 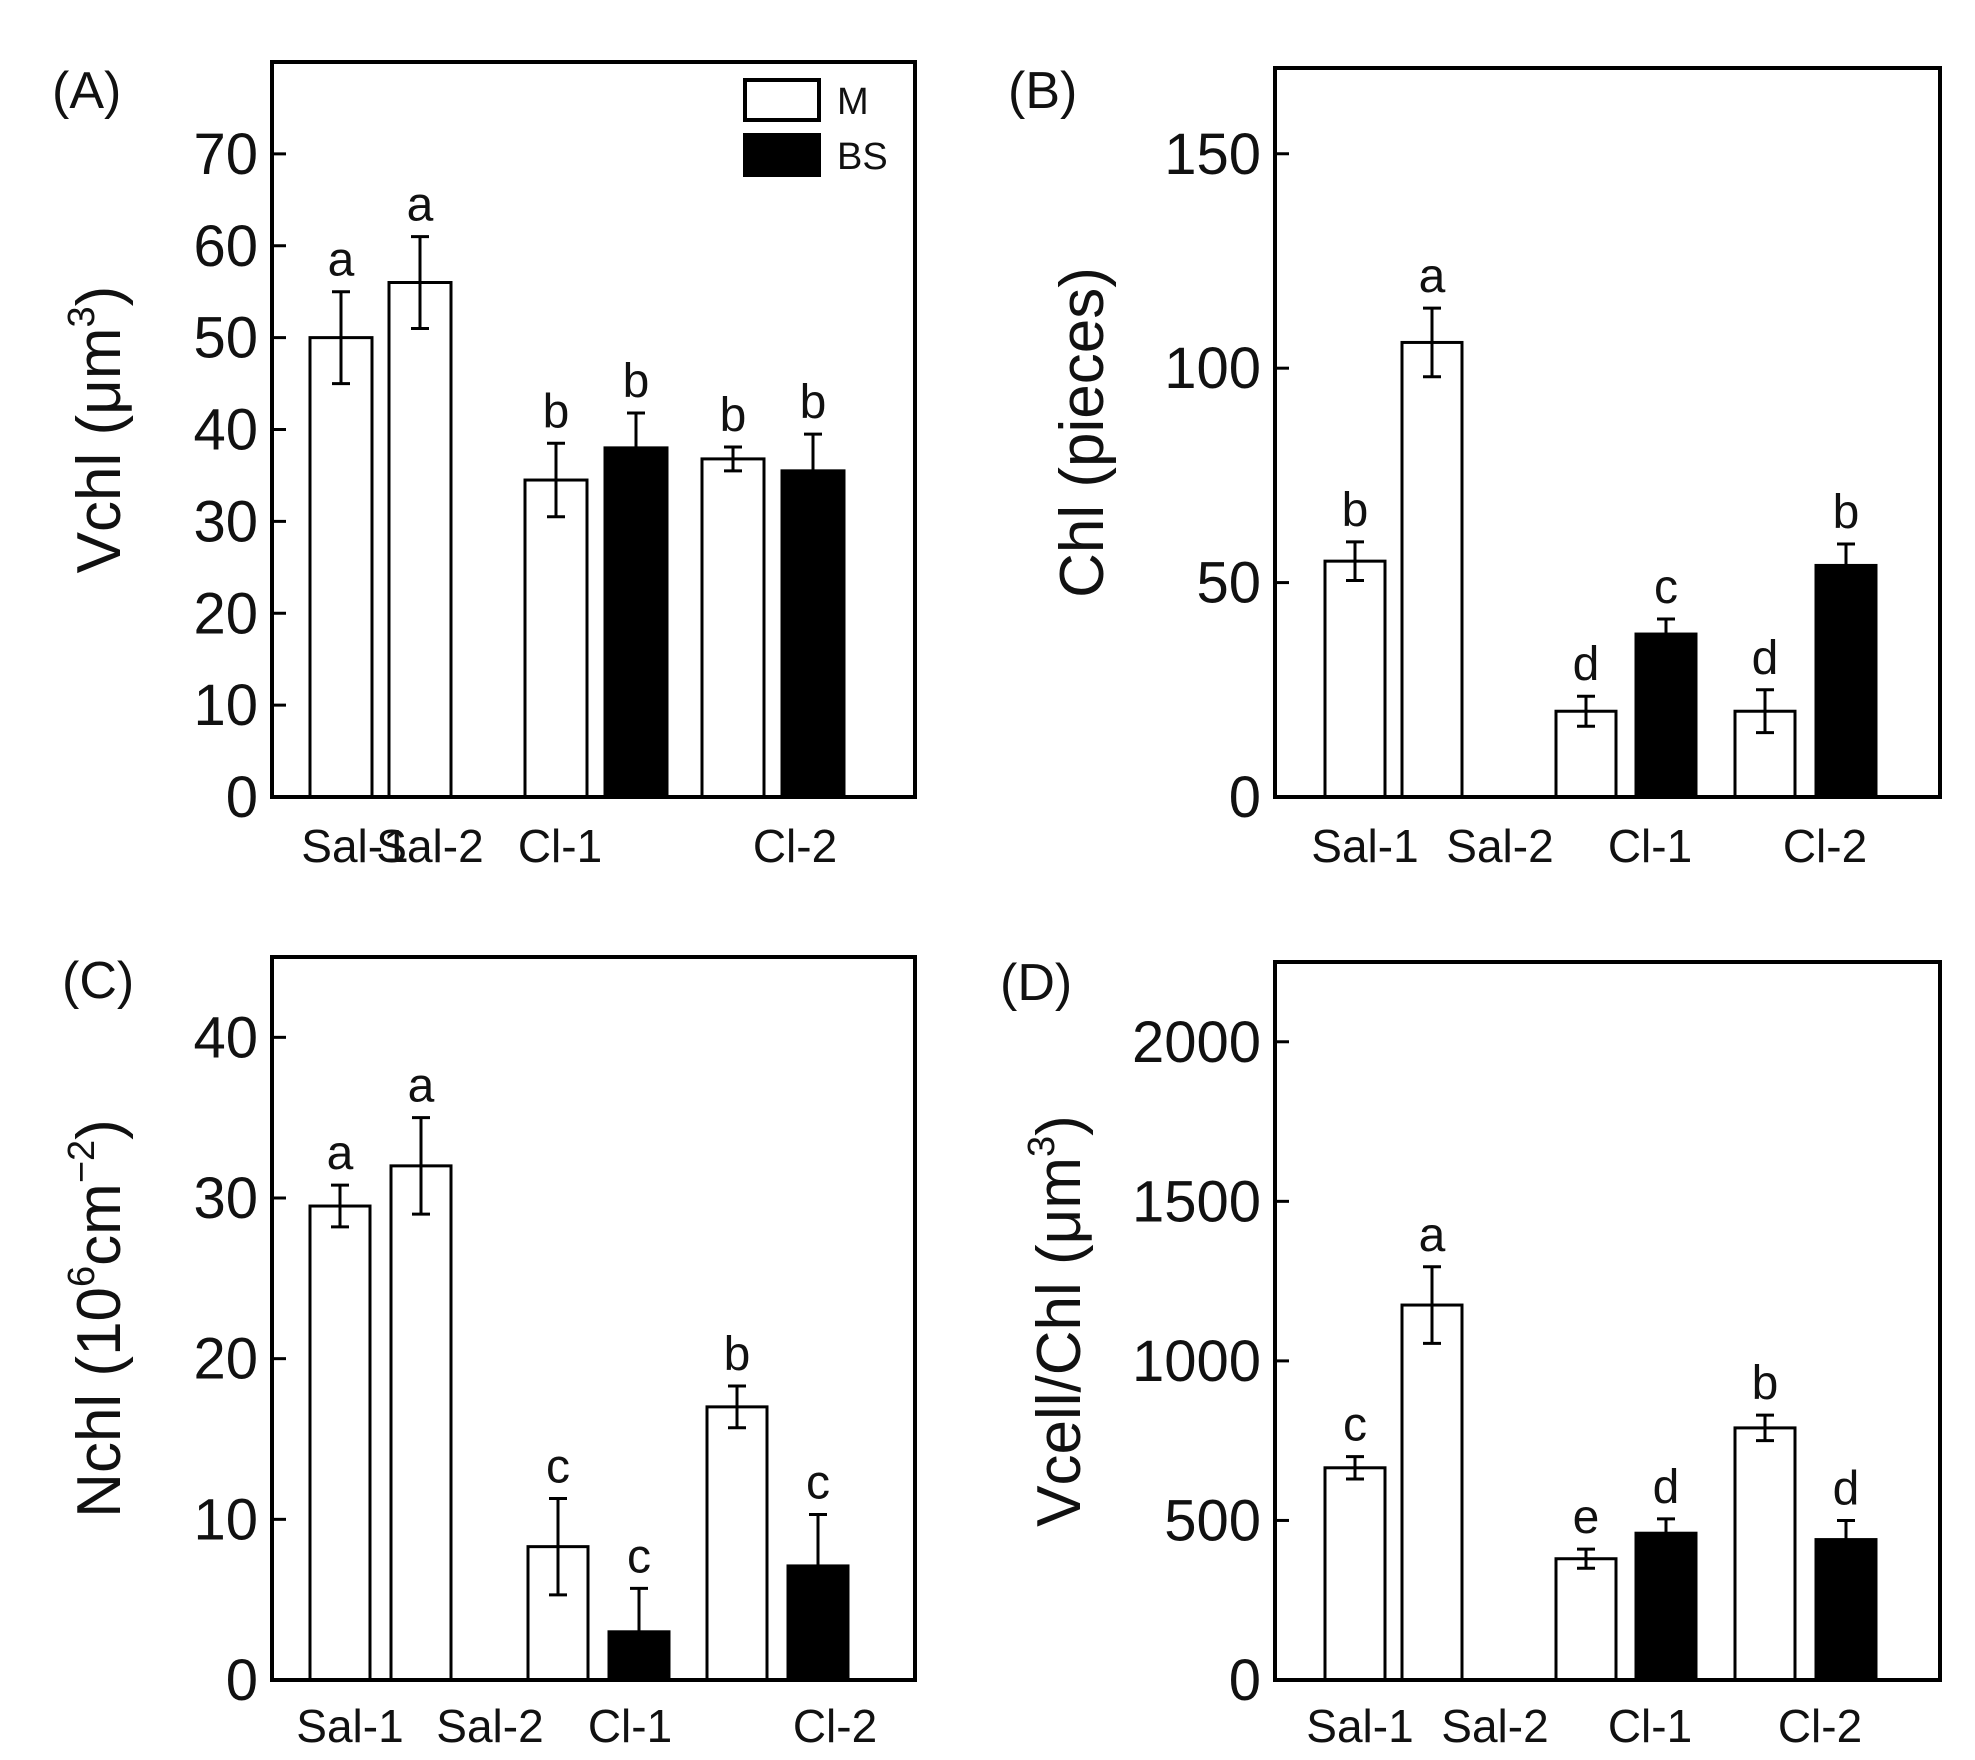 What do you see at coordinates (1586, 1517) in the screenshot?
I see `significance-label: e` at bounding box center [1586, 1517].